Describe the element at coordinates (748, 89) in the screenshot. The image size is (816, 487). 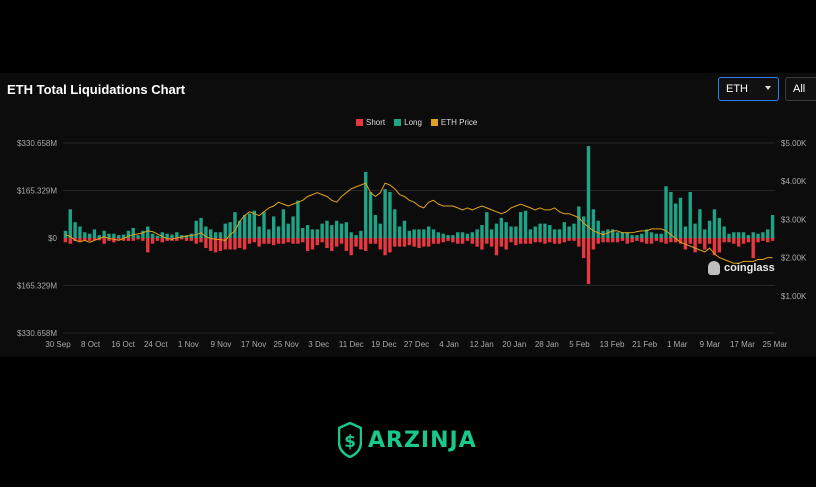
I see `asset-select: ETH` at that location.